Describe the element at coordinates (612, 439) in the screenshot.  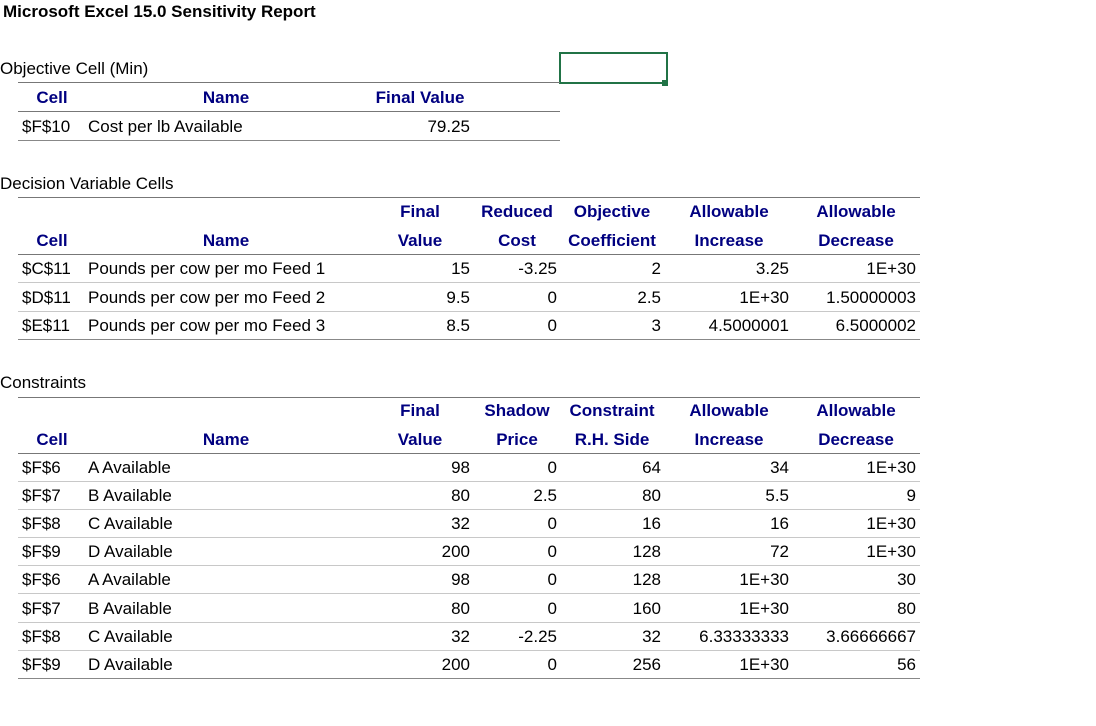
I see `column-header: R.H. Side` at that location.